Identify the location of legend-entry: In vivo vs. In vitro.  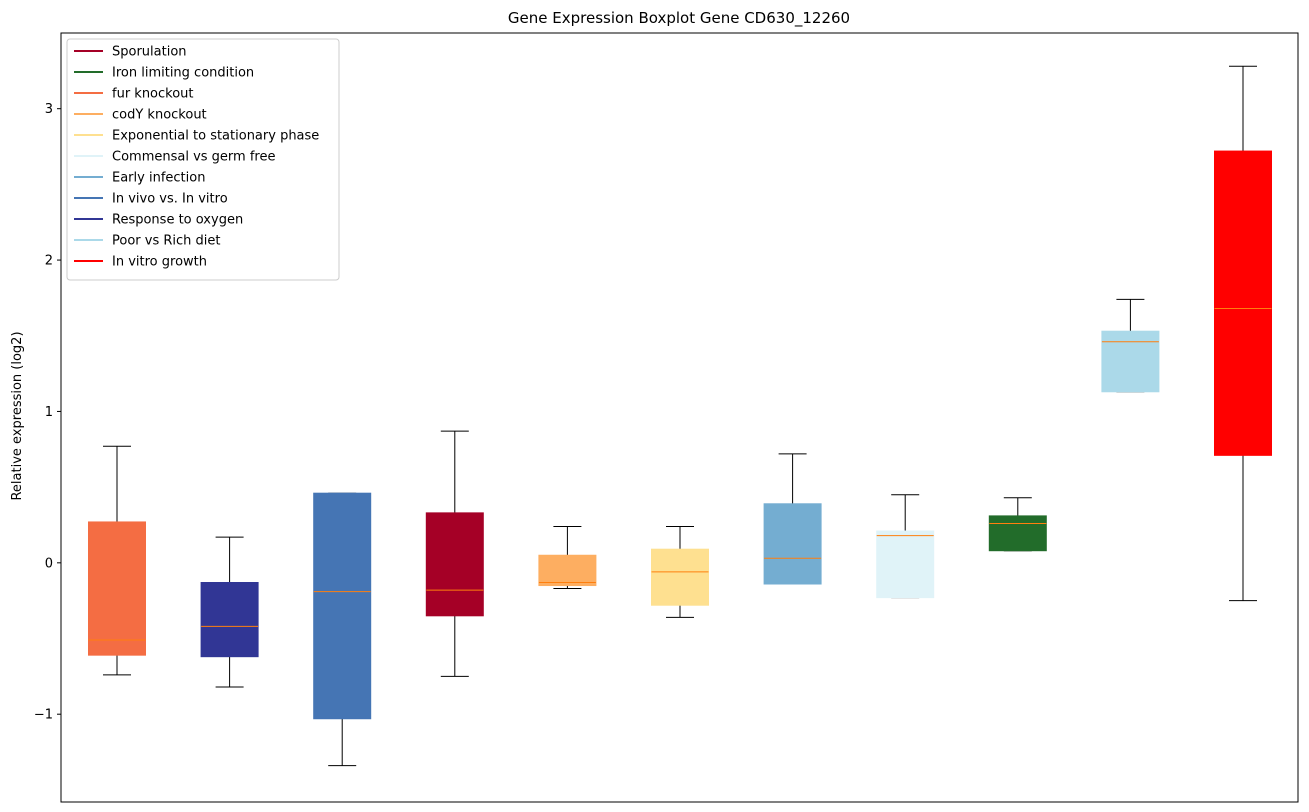
(151, 199).